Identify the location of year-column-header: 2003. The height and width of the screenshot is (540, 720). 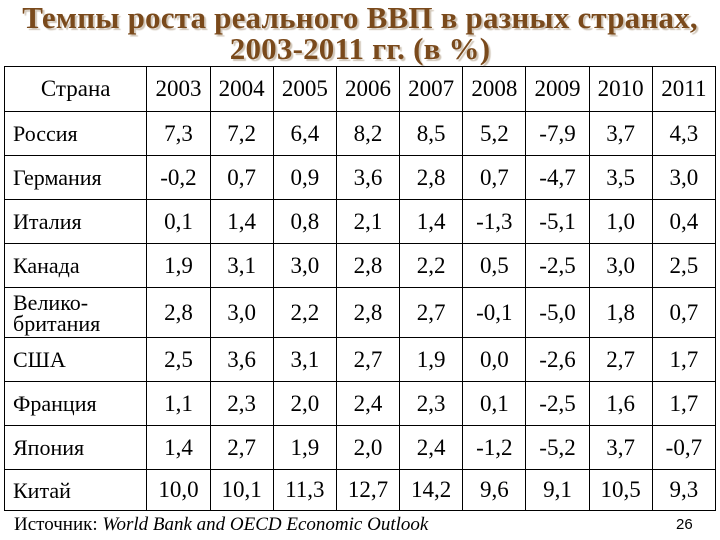
(178, 89).